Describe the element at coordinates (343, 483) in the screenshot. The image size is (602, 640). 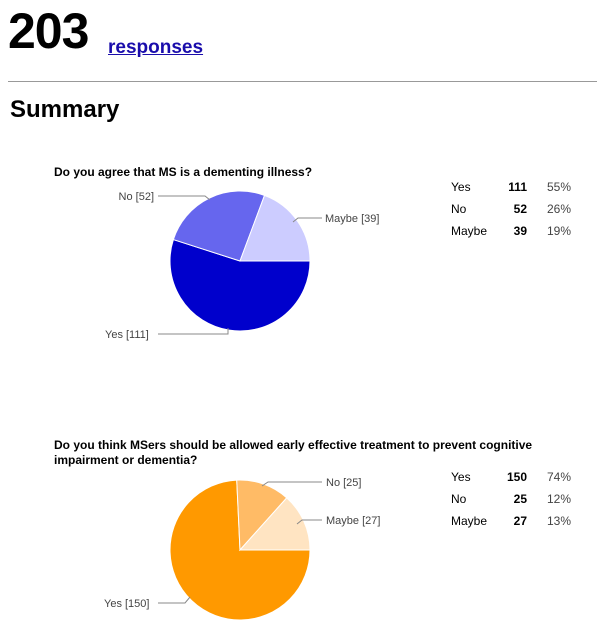
I see `slice-label: No [25]` at that location.